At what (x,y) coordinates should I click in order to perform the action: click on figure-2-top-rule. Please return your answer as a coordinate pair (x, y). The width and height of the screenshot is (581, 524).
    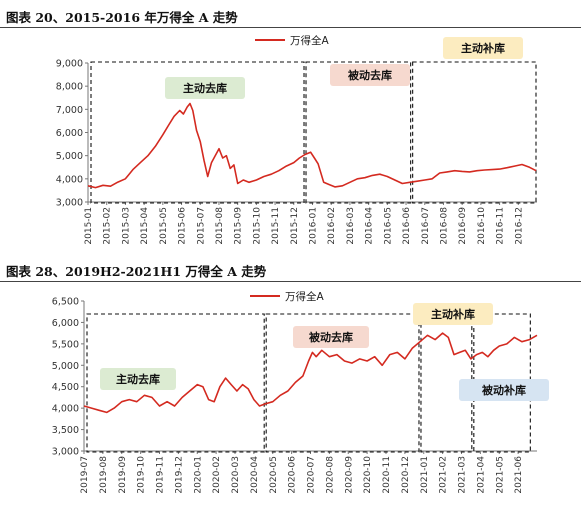
    Looking at the image, I should click on (290, 281).